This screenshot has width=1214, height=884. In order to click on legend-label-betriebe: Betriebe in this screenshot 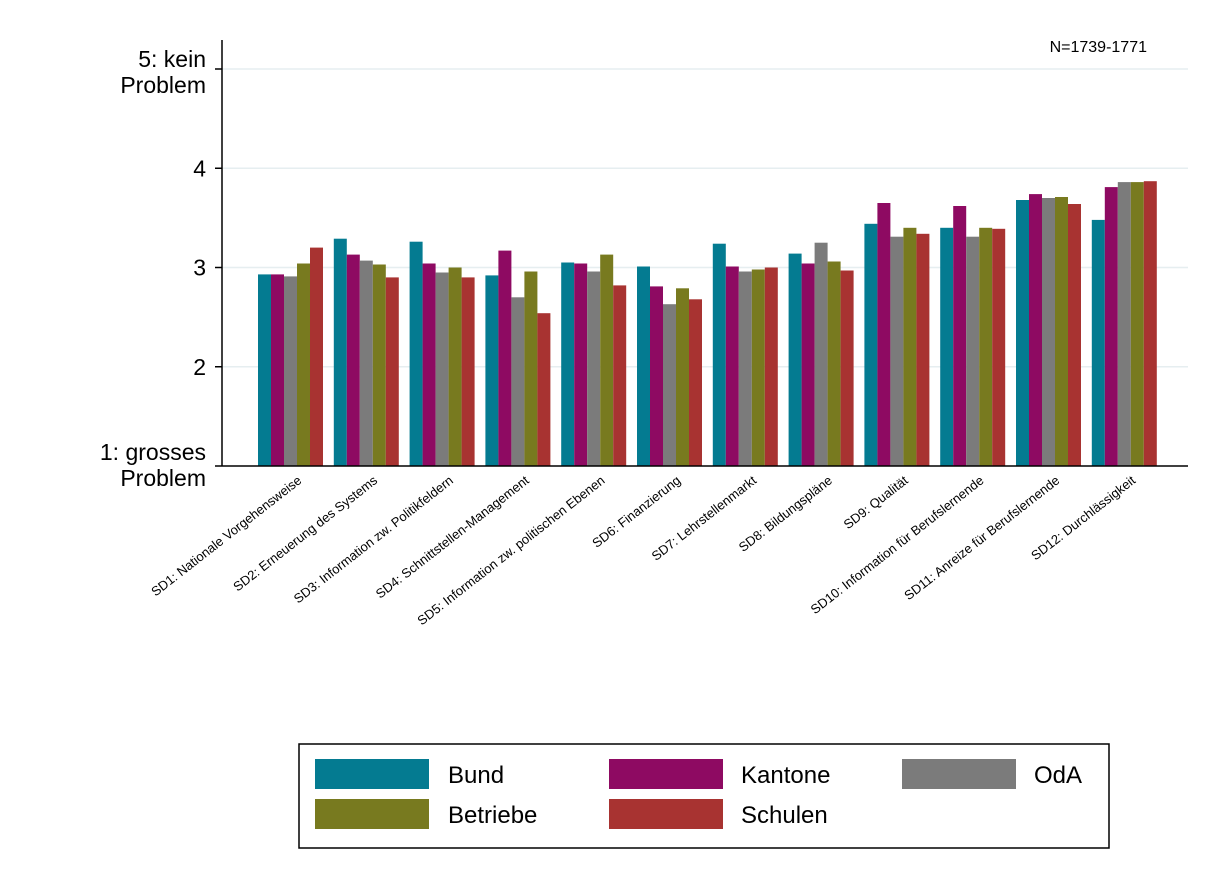, I will do `click(492, 815)`.